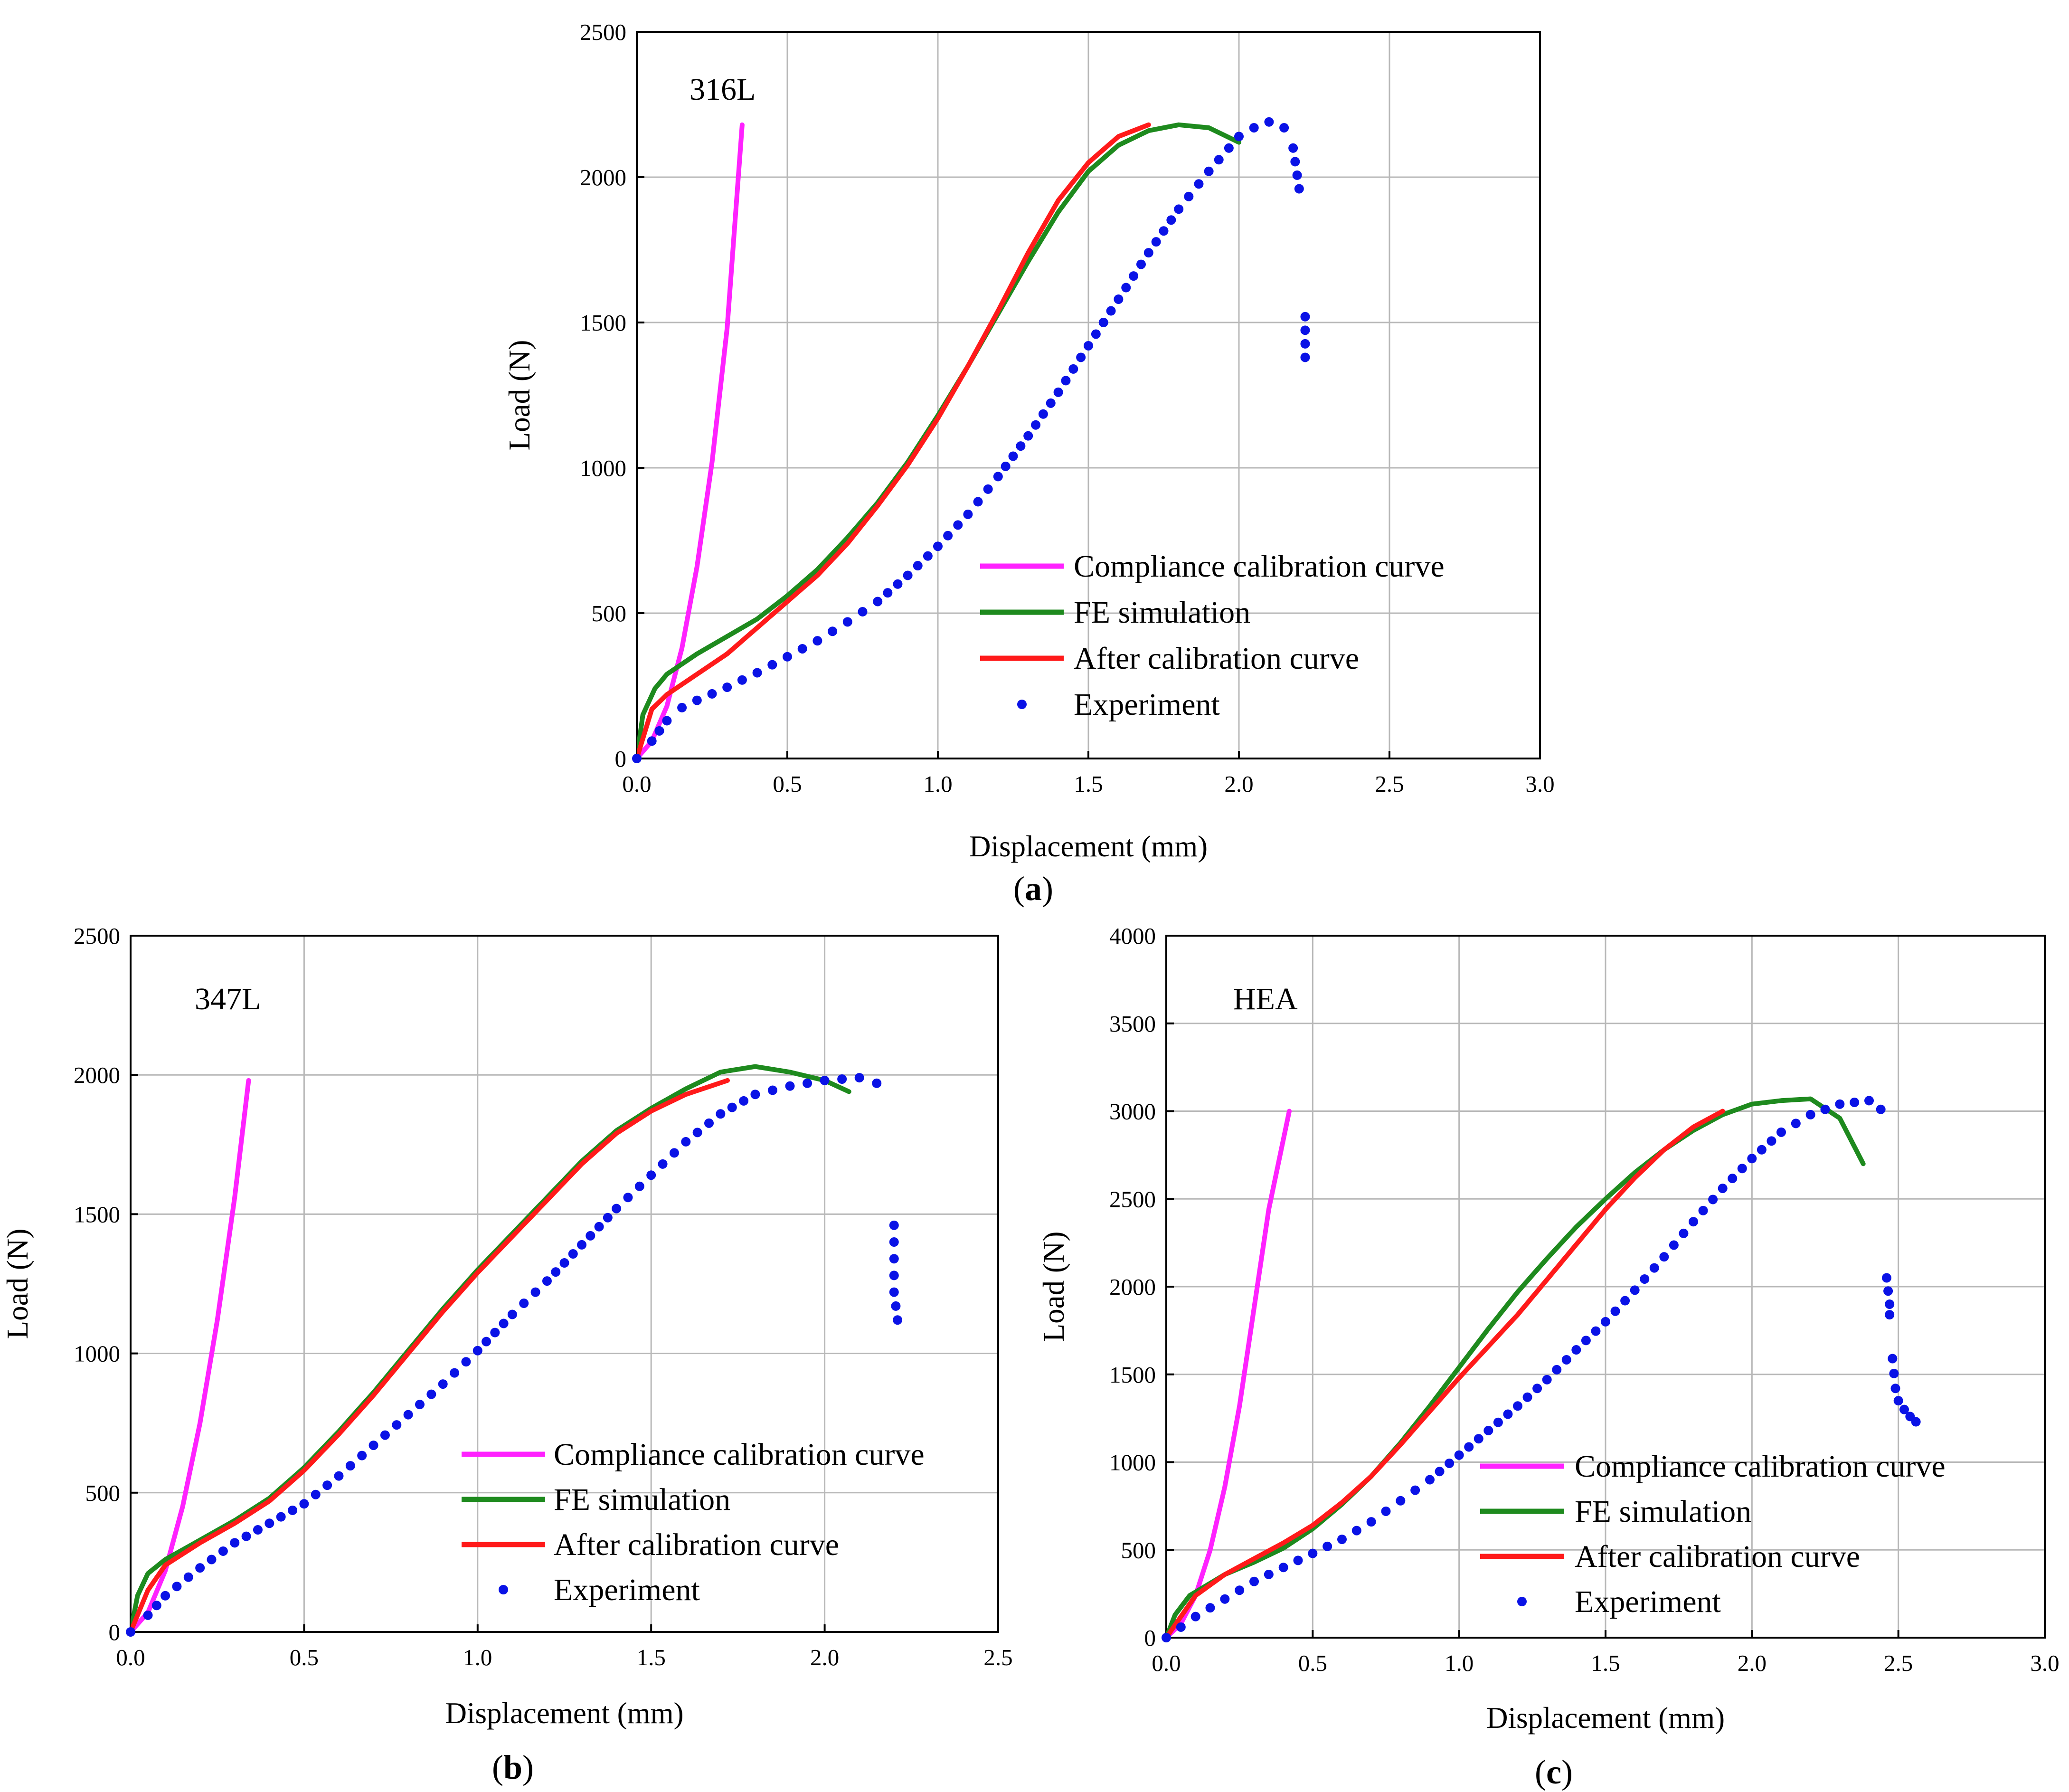 The height and width of the screenshot is (1792, 2069). I want to click on y-tick-label: 500, so click(609, 613).